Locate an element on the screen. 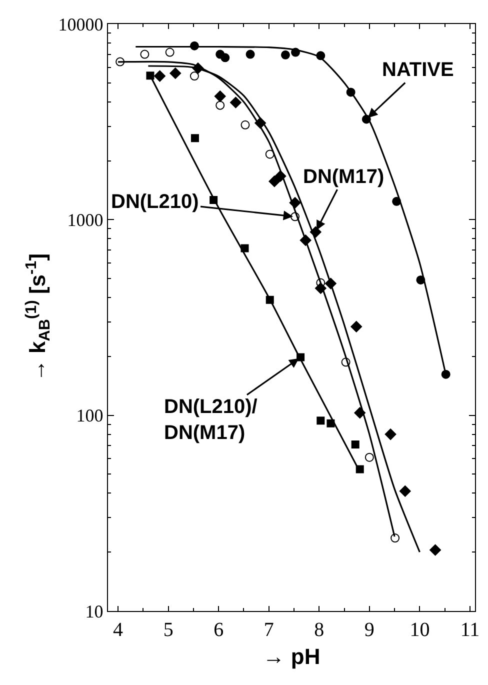  x-tick-label: 8 is located at coordinates (319, 630).